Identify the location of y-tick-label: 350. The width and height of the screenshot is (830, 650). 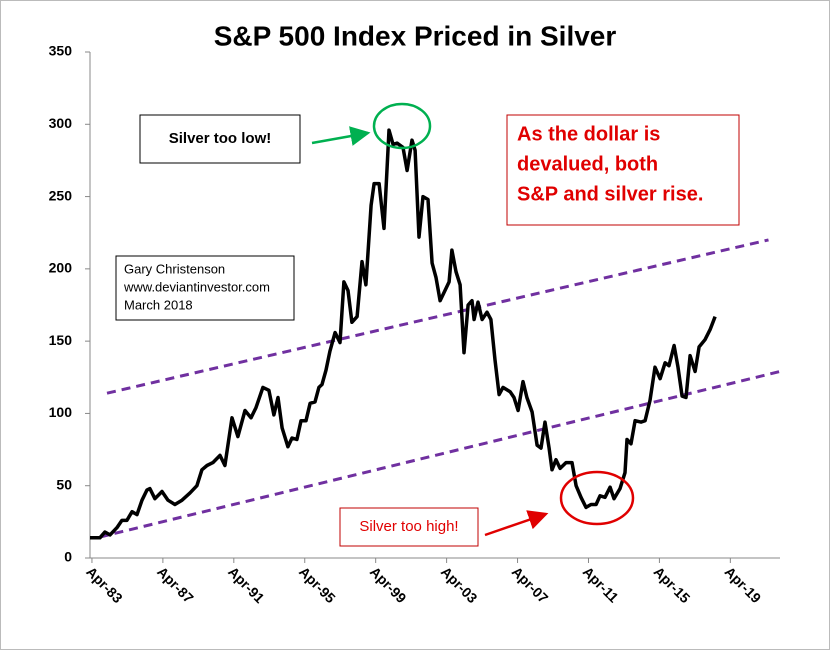
(61, 51).